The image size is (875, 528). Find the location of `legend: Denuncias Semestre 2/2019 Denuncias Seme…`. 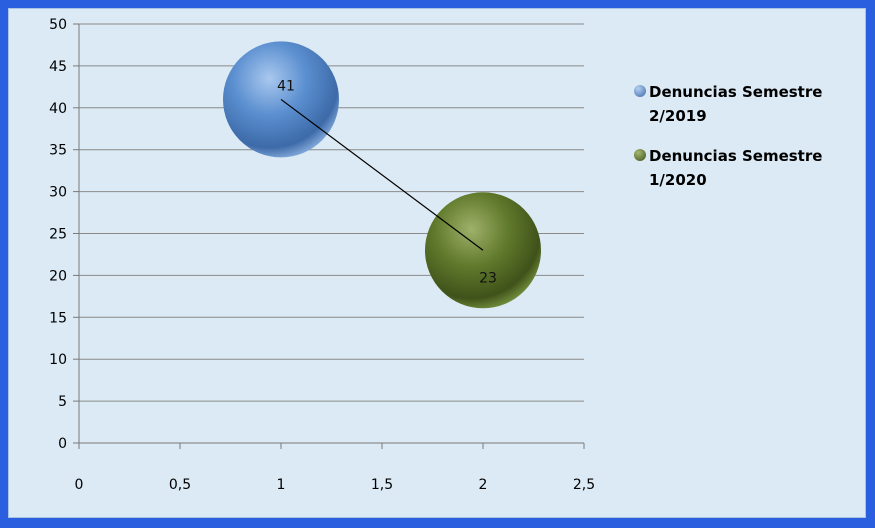

legend: Denuncias Semestre 2/2019 Denuncias Seme… is located at coordinates (752, 144).